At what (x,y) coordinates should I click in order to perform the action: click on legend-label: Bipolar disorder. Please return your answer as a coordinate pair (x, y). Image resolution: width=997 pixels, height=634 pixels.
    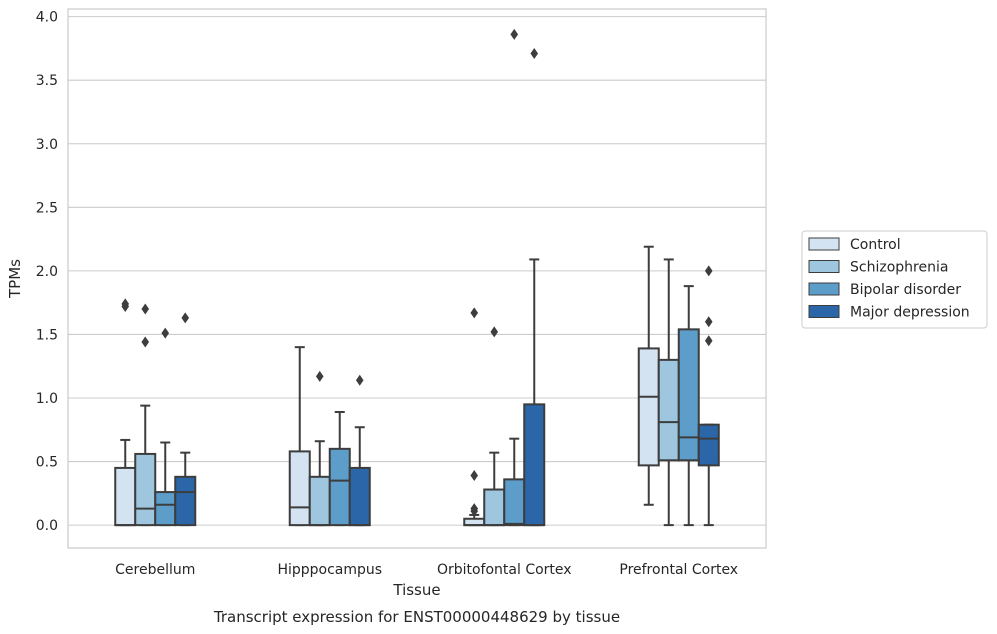
    Looking at the image, I should click on (905, 290).